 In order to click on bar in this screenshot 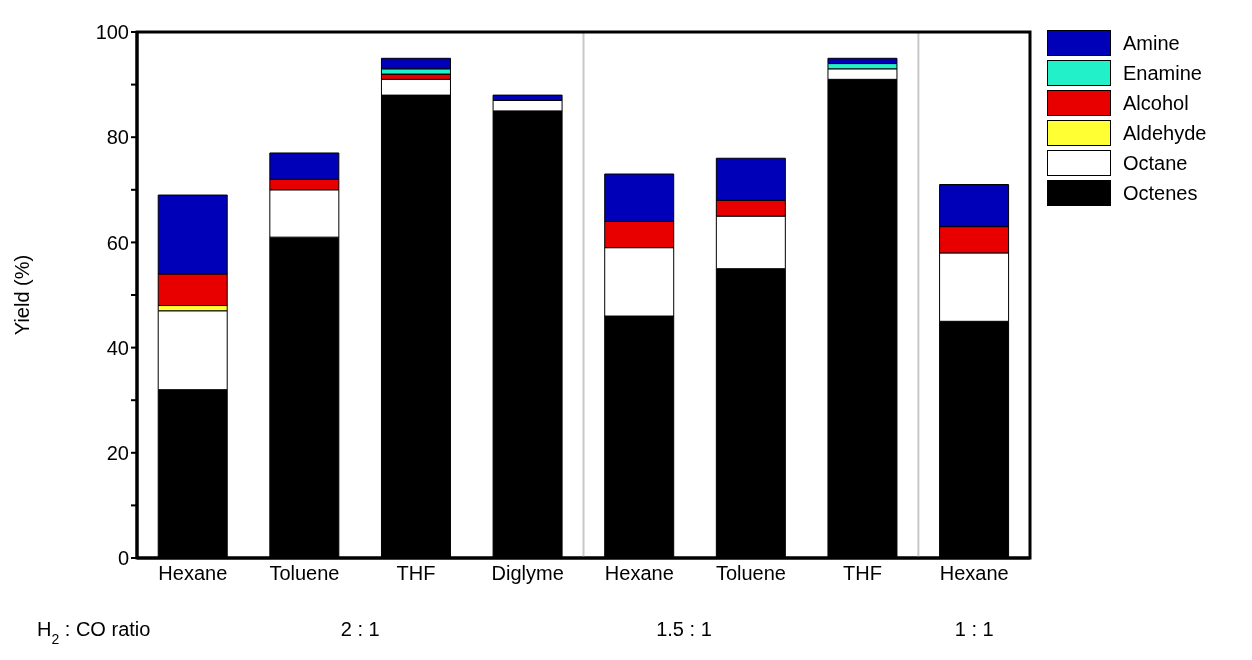, I will do `click(862, 61)`.